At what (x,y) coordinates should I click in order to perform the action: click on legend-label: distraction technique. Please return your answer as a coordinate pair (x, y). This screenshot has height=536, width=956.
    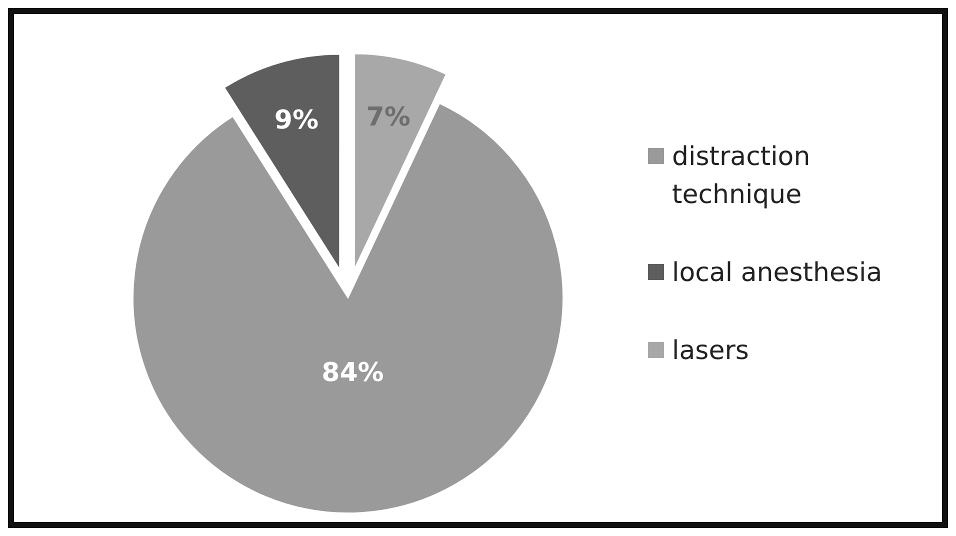
    Looking at the image, I should click on (741, 176).